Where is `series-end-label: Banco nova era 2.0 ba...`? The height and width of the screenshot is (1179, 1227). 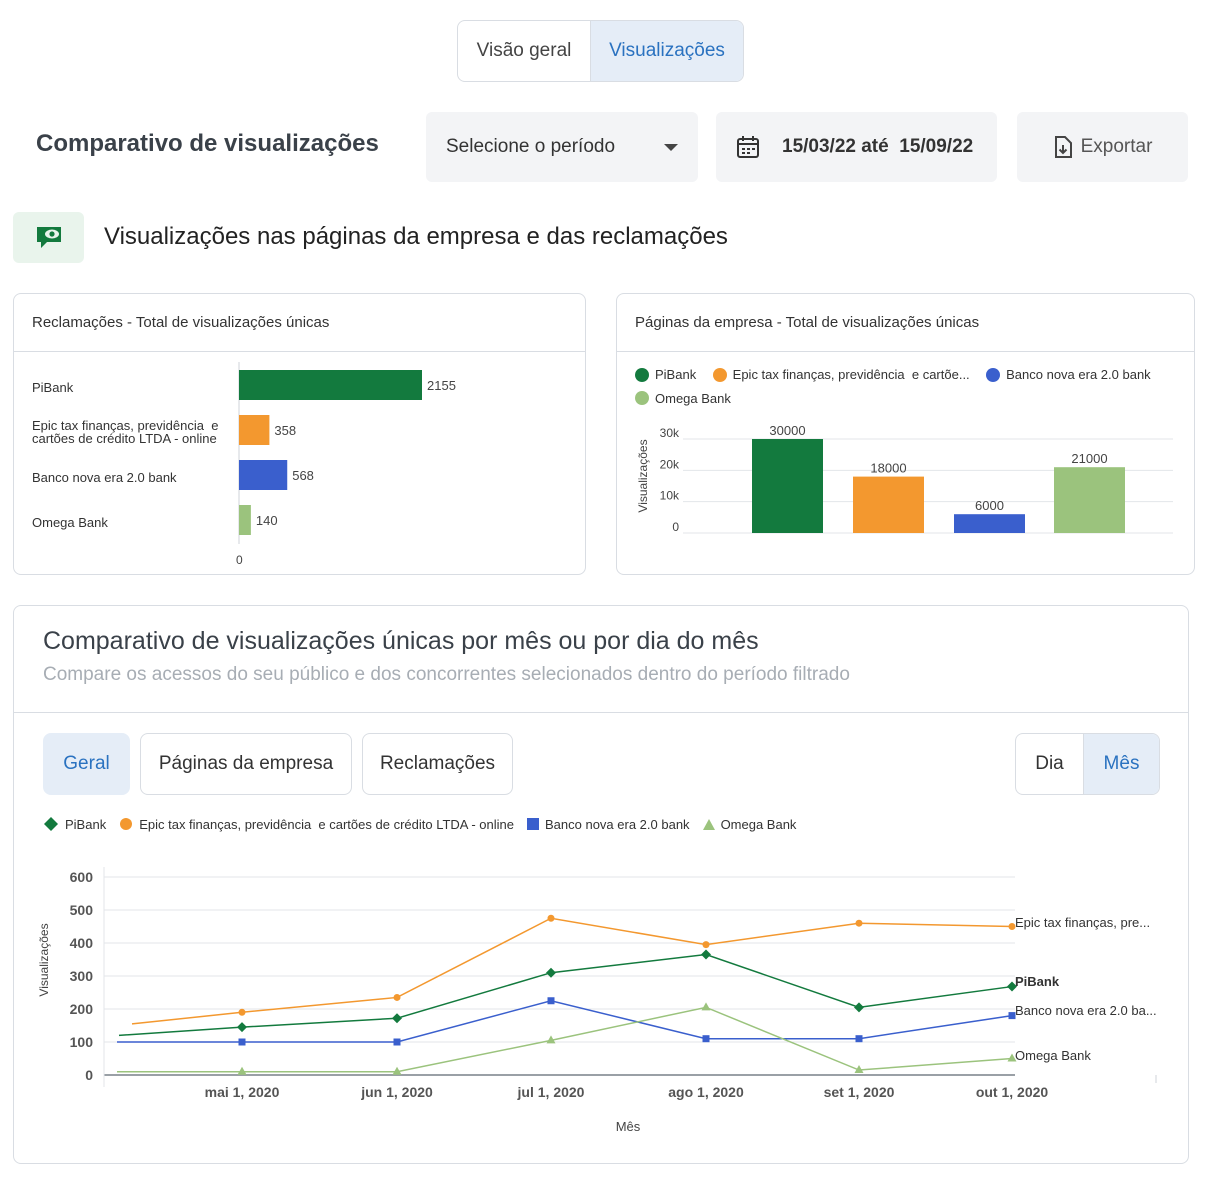 series-end-label: Banco nova era 2.0 ba... is located at coordinates (1086, 1010).